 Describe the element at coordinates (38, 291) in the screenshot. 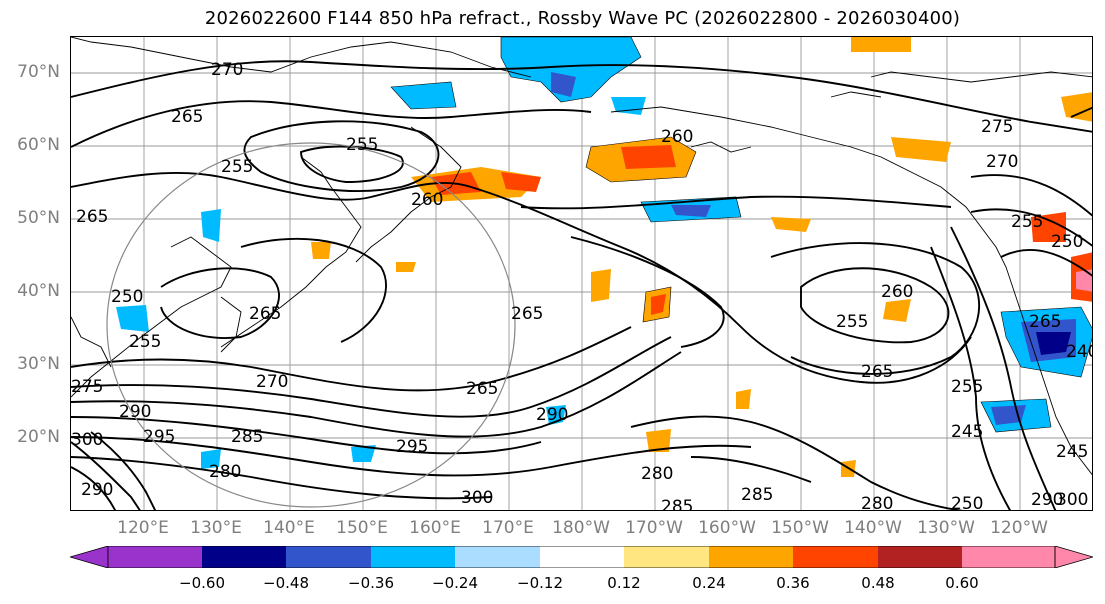

I see `lat-label-40: 40°N` at that location.